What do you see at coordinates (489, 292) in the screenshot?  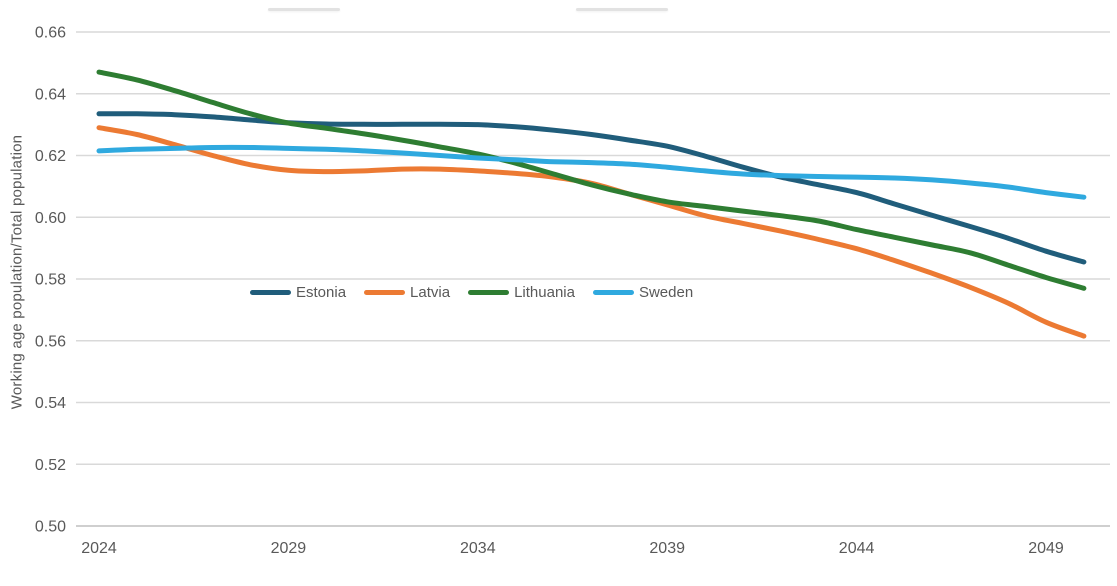 I see `legend-swatch-lithuania` at bounding box center [489, 292].